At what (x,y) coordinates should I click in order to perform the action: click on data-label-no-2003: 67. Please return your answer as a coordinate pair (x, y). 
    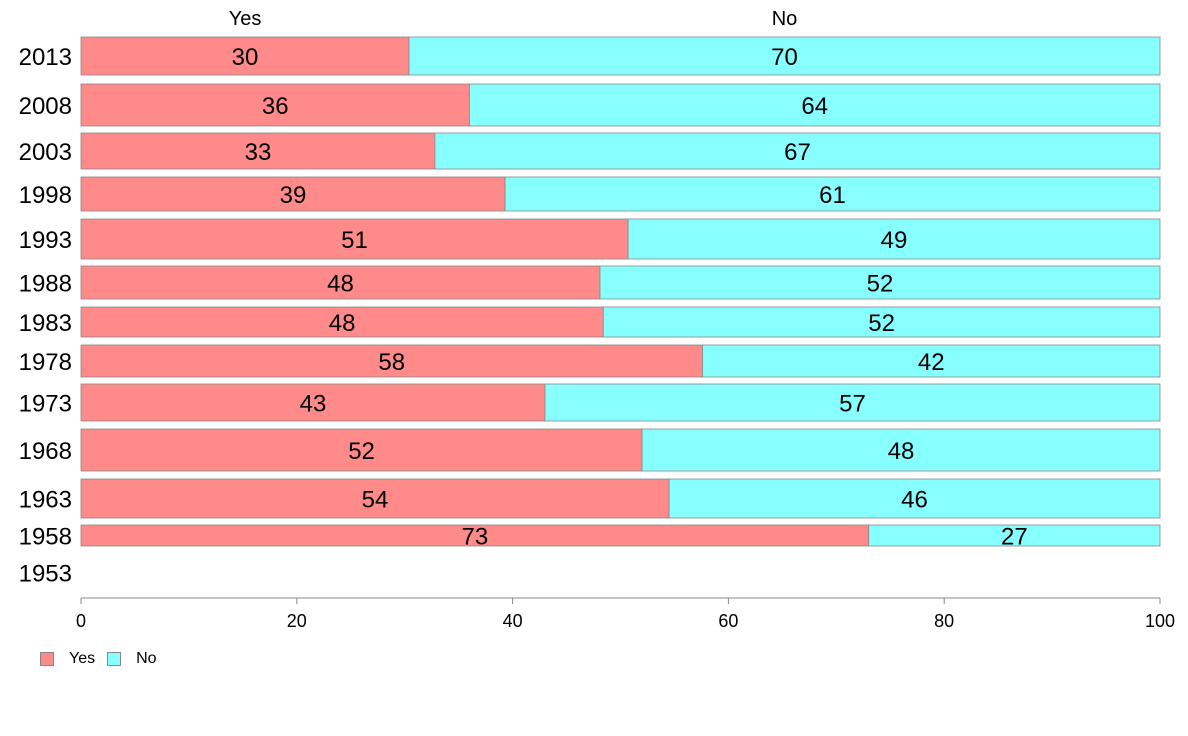
    Looking at the image, I should click on (797, 152).